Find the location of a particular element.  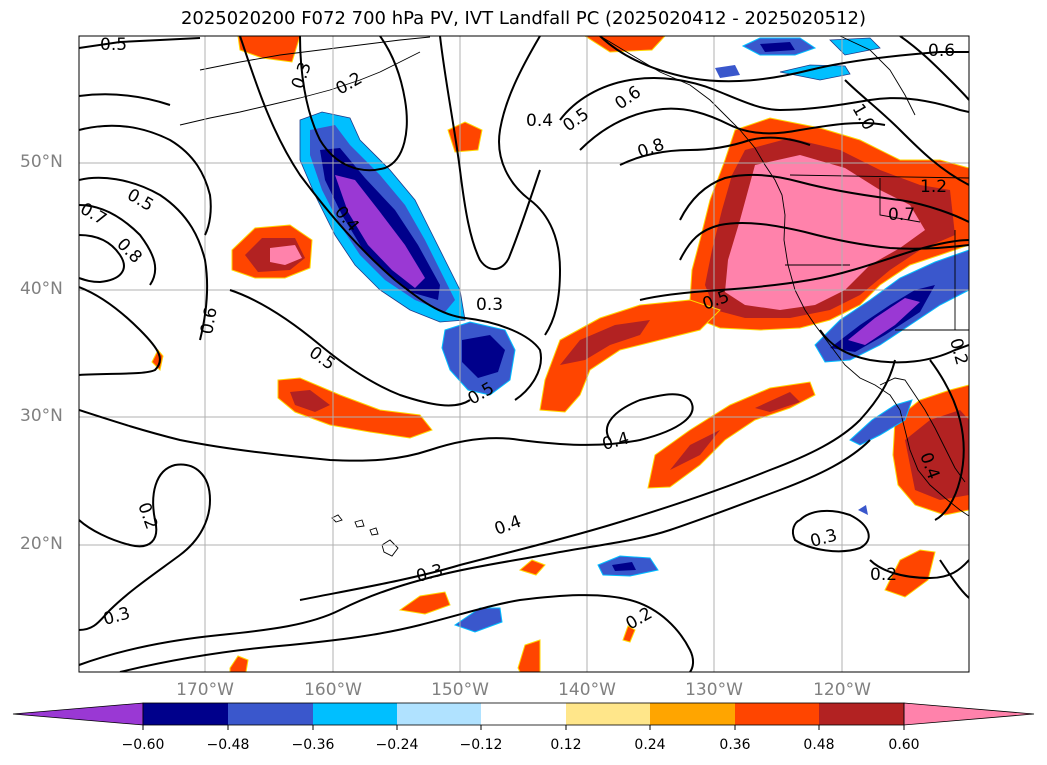

colorbar is located at coordinates (523, 716).